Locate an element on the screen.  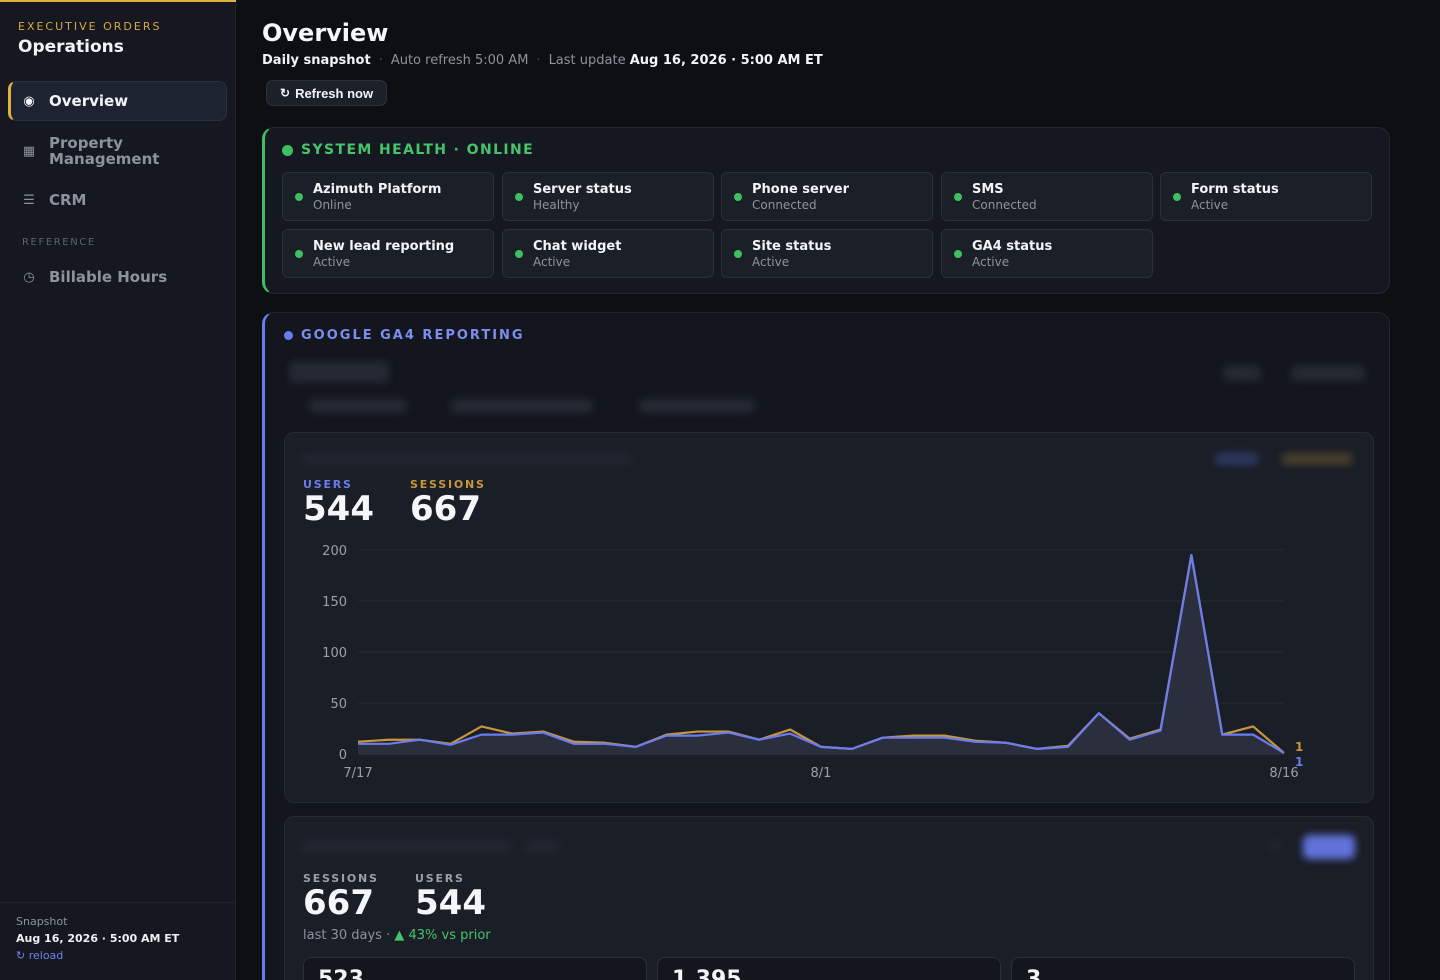
last-update-value: Aug 16, 2026 · 5:00 AM ET is located at coordinates (726, 60).